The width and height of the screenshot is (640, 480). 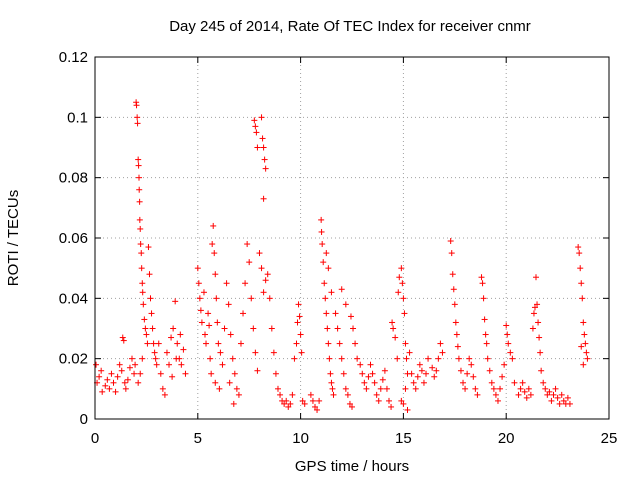 What do you see at coordinates (73, 359) in the screenshot?
I see `y-tick-label: 0.02` at bounding box center [73, 359].